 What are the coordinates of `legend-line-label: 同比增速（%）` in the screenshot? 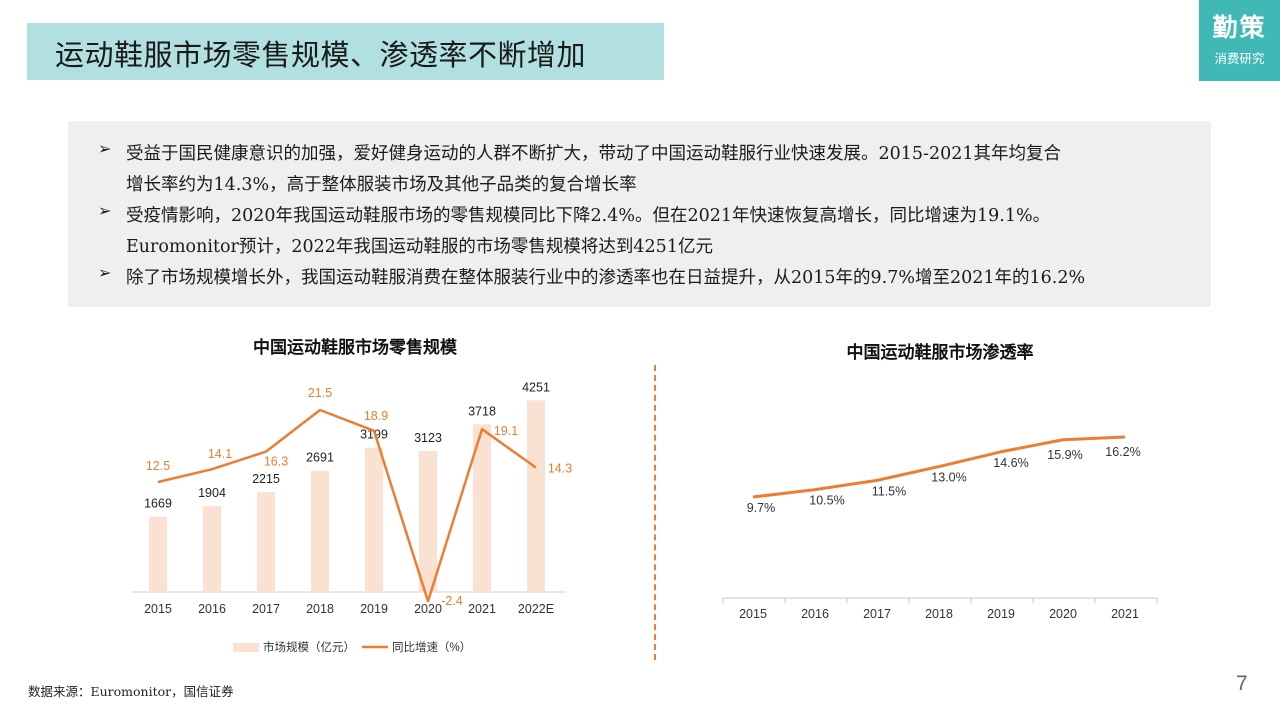 It's located at (431, 647).